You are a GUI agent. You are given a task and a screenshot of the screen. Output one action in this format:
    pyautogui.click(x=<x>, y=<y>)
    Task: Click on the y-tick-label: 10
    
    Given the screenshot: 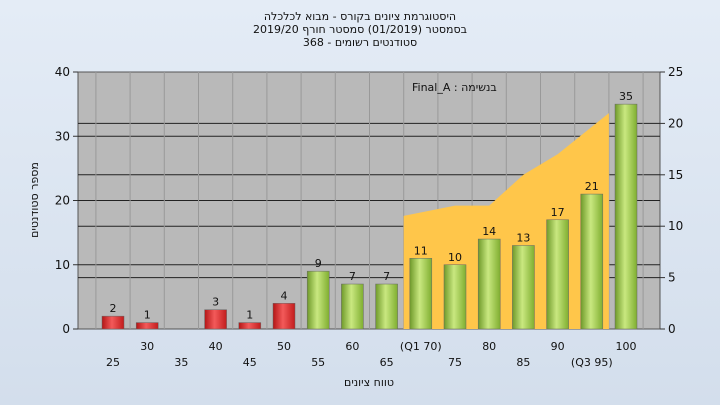 What is the action you would take?
    pyautogui.click(x=62, y=265)
    